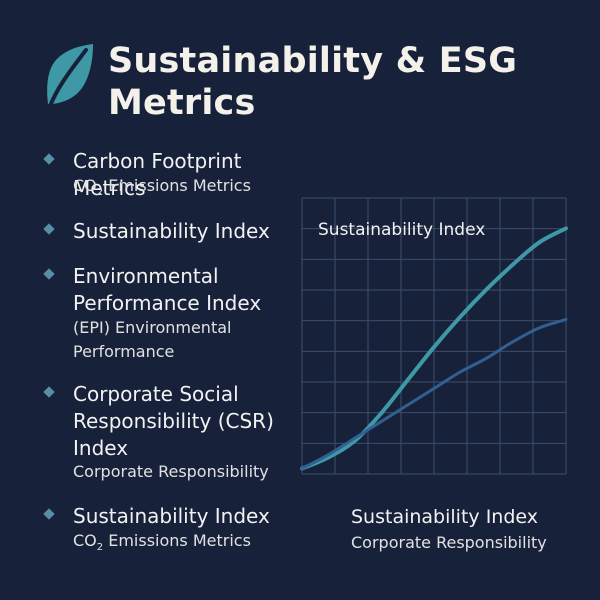 This screenshot has width=600, height=600. Describe the element at coordinates (157, 174) in the screenshot. I see `metric-label: Carbon Footprint Metrics` at that location.